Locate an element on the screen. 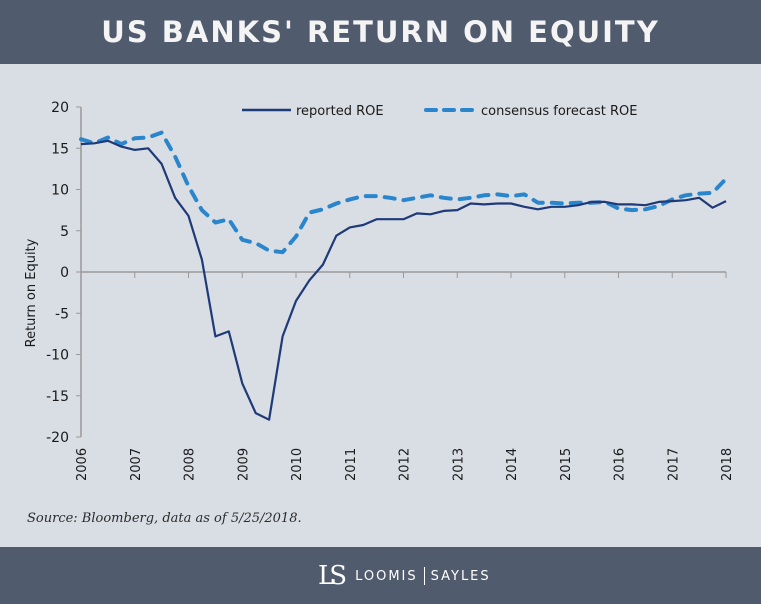 Image resolution: width=761 pixels, height=604 pixels. x-tick-label: 2014 is located at coordinates (512, 464).